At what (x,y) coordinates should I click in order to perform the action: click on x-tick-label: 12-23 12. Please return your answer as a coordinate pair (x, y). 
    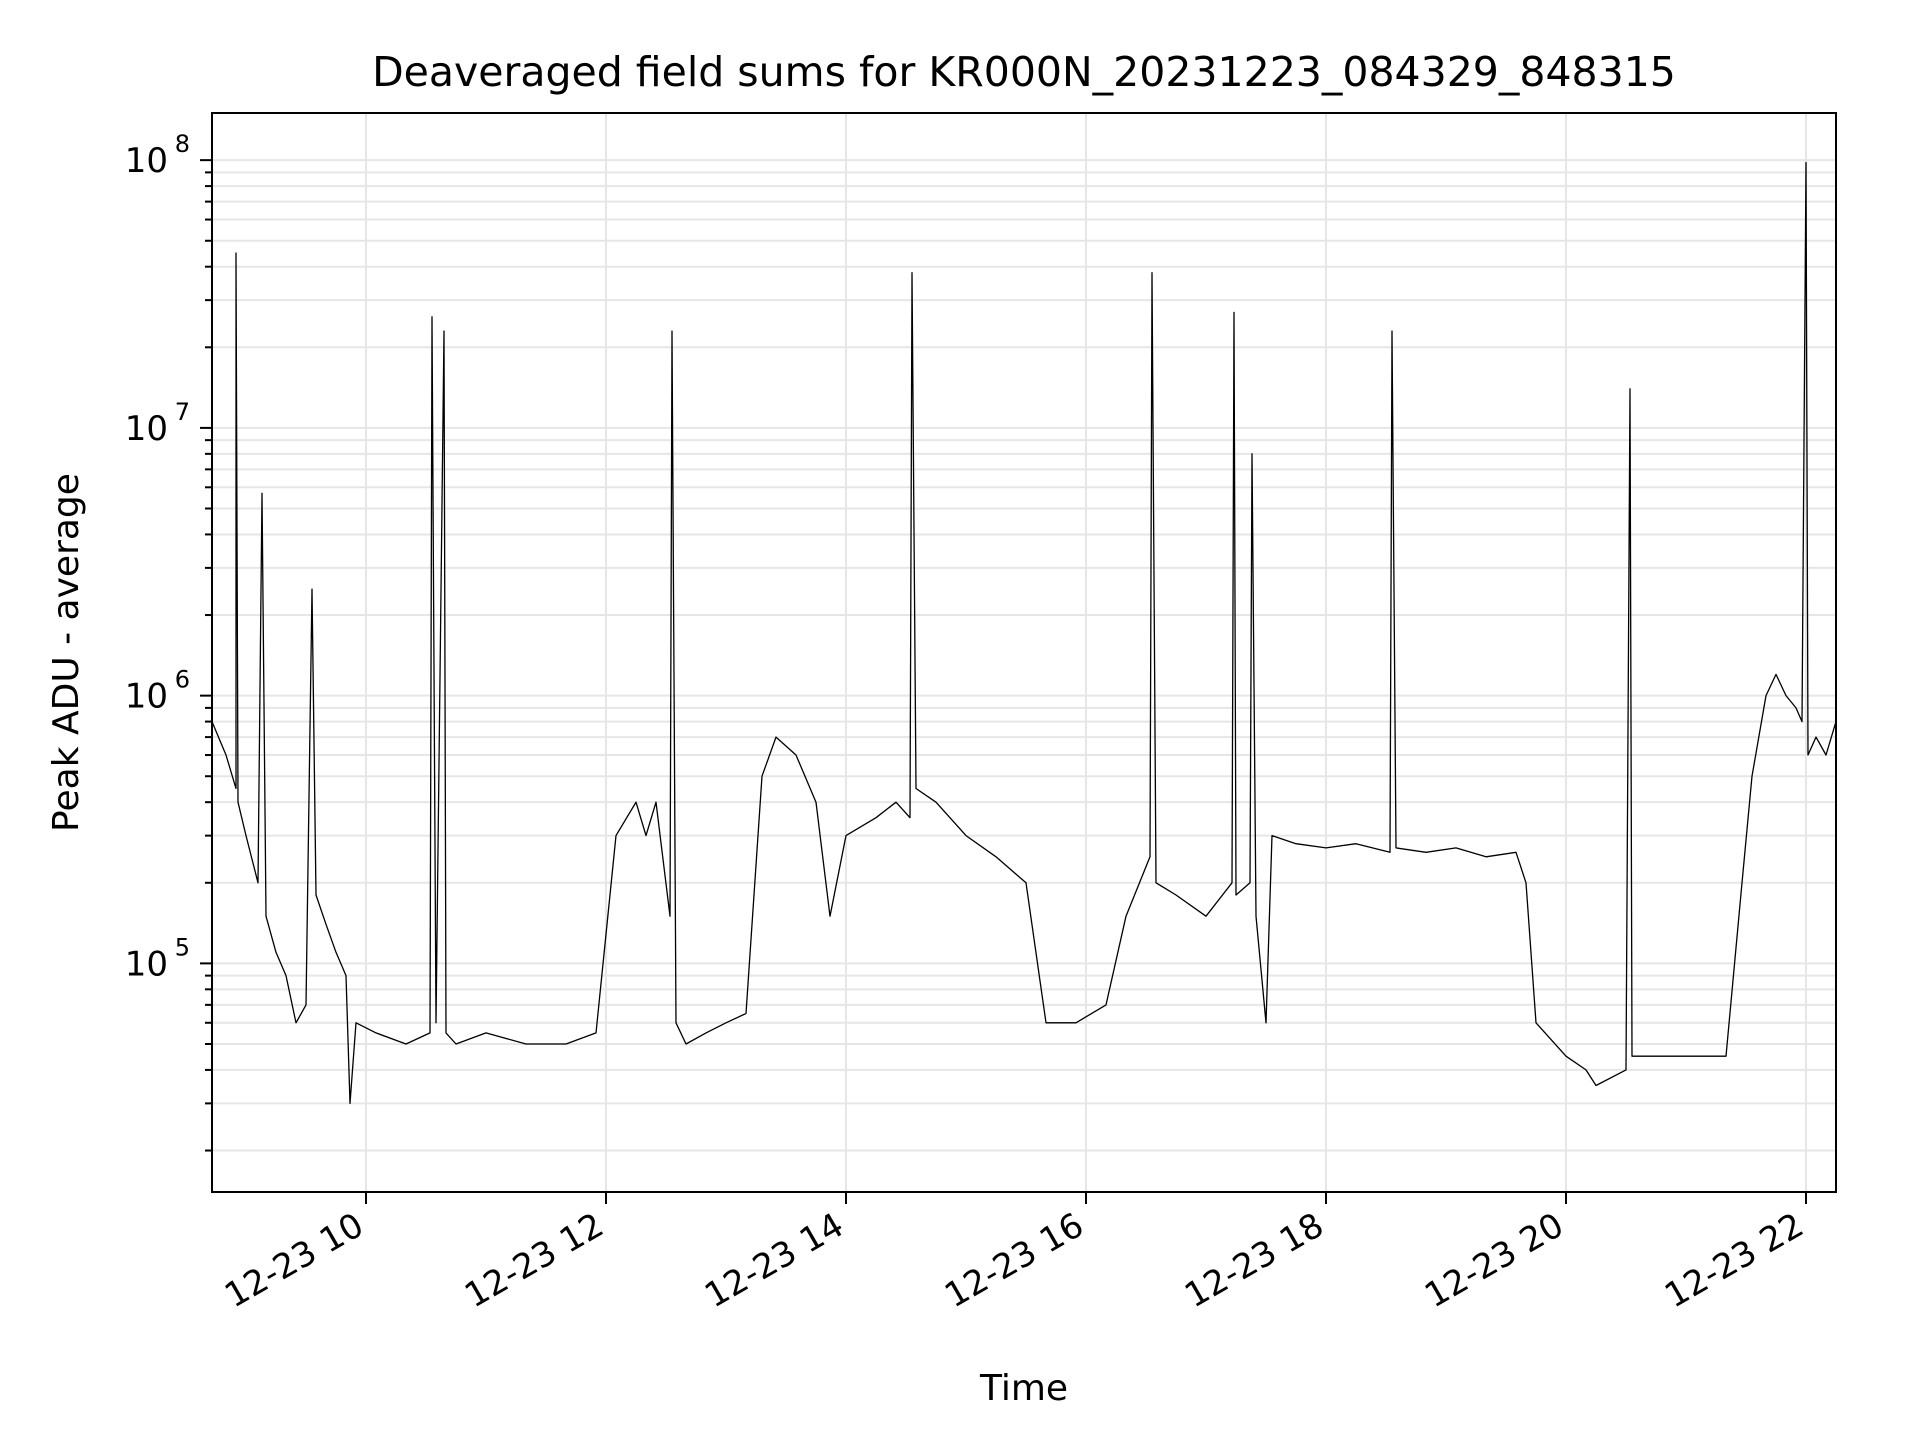
    Looking at the image, I should click on (534, 1260).